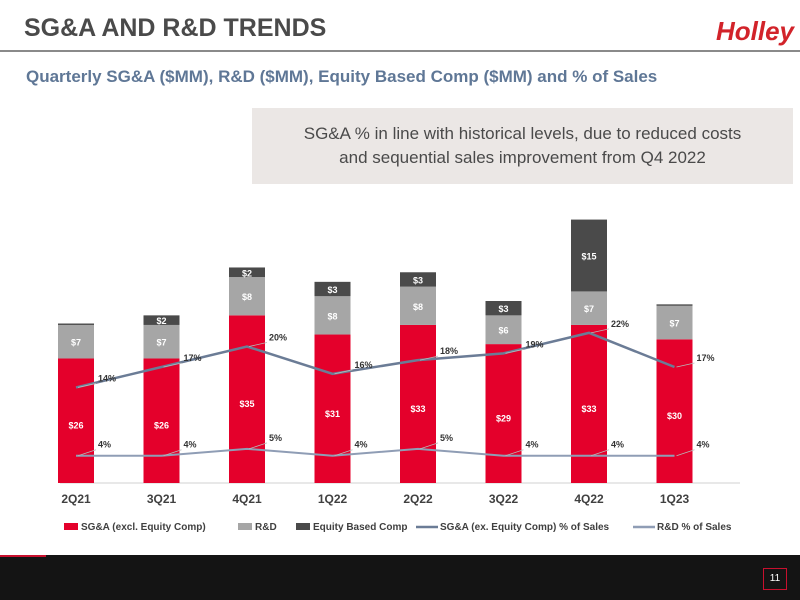 The width and height of the screenshot is (800, 600). I want to click on data-label-sga-1q23: $30, so click(674, 416).